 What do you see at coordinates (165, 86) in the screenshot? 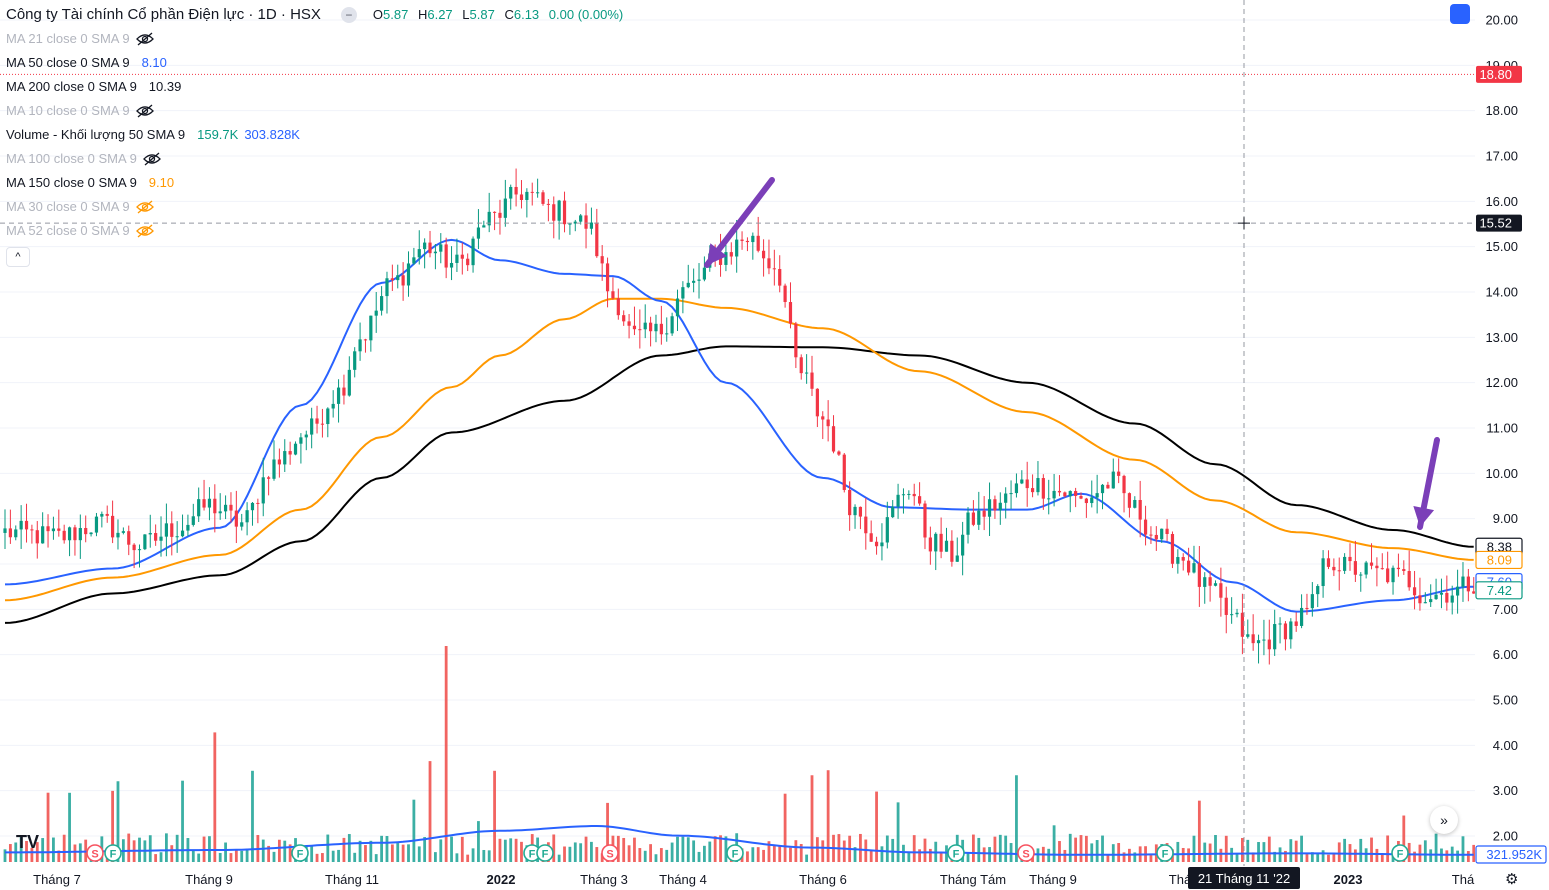
I see `indicator-value: 10.39` at bounding box center [165, 86].